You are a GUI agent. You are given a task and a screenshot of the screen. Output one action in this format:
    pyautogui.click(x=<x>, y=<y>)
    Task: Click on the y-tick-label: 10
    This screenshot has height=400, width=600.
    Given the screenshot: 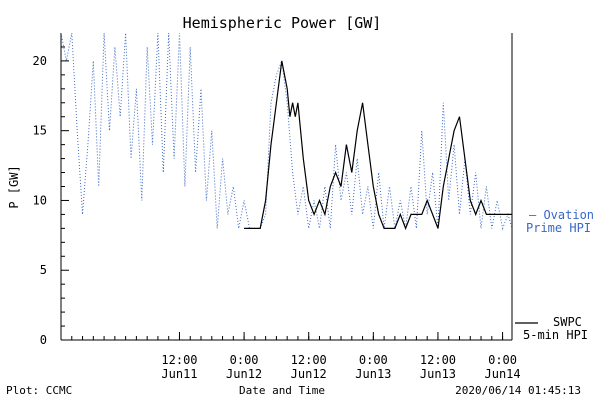 What is the action you would take?
    pyautogui.click(x=40, y=200)
    